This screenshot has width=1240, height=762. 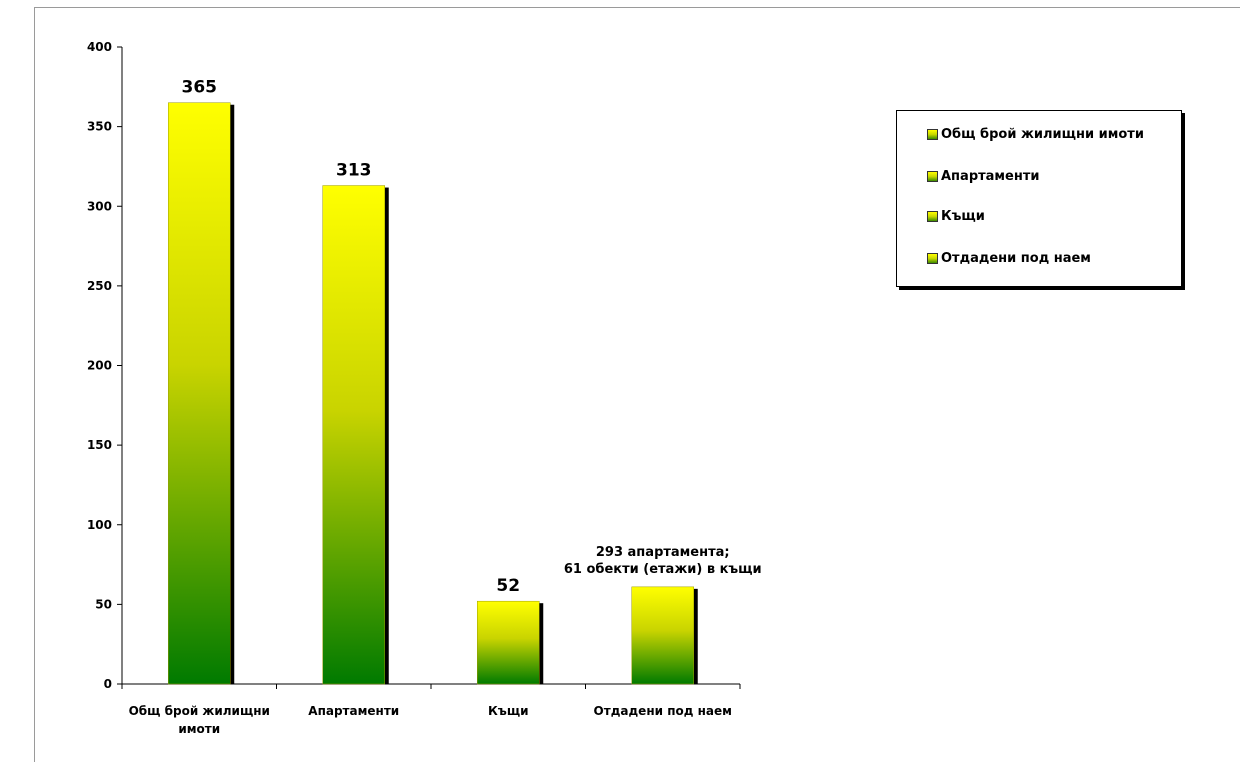 What do you see at coordinates (99, 525) in the screenshot?
I see `y-tick-label: 100` at bounding box center [99, 525].